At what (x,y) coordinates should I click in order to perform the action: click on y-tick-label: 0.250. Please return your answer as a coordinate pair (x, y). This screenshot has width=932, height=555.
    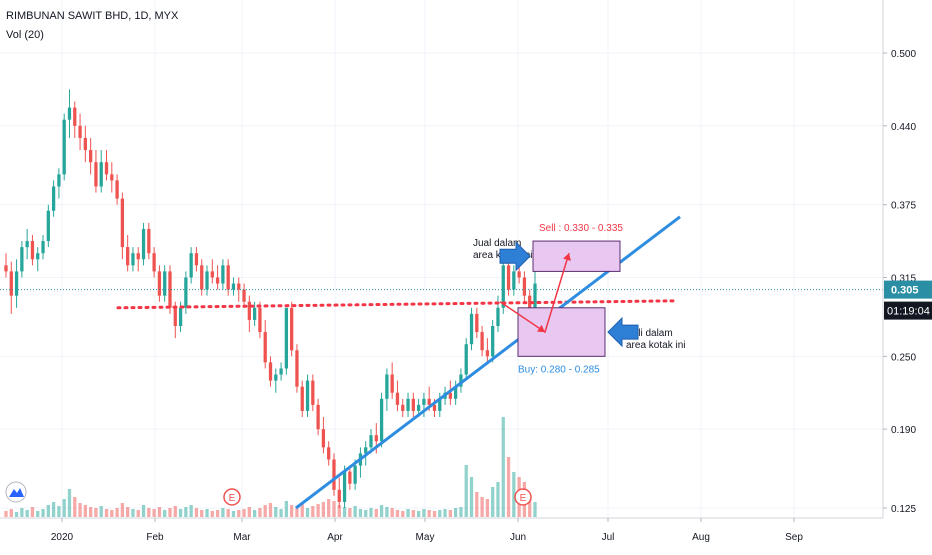
    Looking at the image, I should click on (903, 357).